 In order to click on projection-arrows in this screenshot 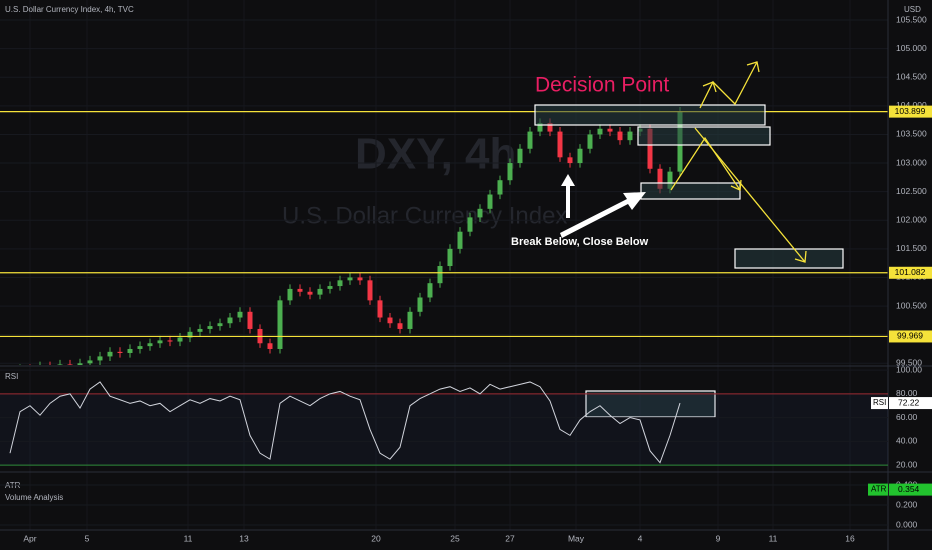, I will do `click(738, 162)`.